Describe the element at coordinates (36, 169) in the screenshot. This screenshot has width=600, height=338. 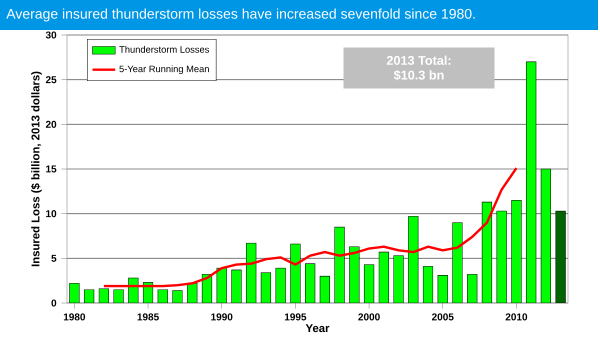
I see `y-axis-title: Insured Loss ($ billion, 2013 dollars)` at that location.